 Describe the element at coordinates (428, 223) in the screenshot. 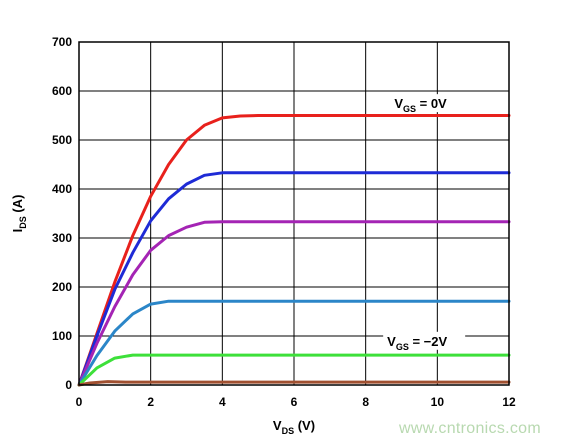

I see `annotations: VGS = 0V VGS = −2V` at that location.